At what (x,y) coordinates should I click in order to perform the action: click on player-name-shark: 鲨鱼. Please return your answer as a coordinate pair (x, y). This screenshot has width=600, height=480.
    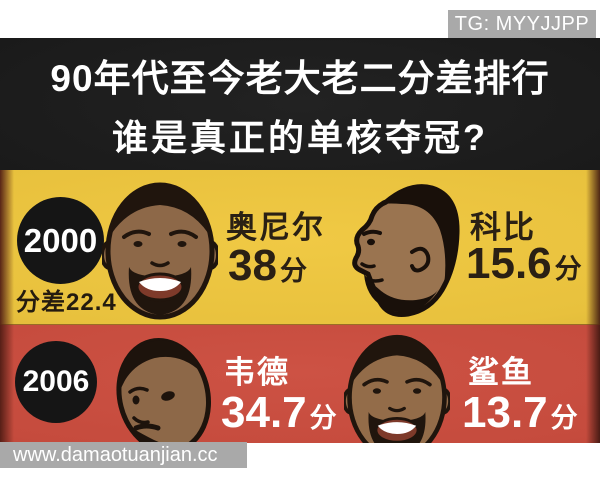
    Looking at the image, I should click on (501, 372).